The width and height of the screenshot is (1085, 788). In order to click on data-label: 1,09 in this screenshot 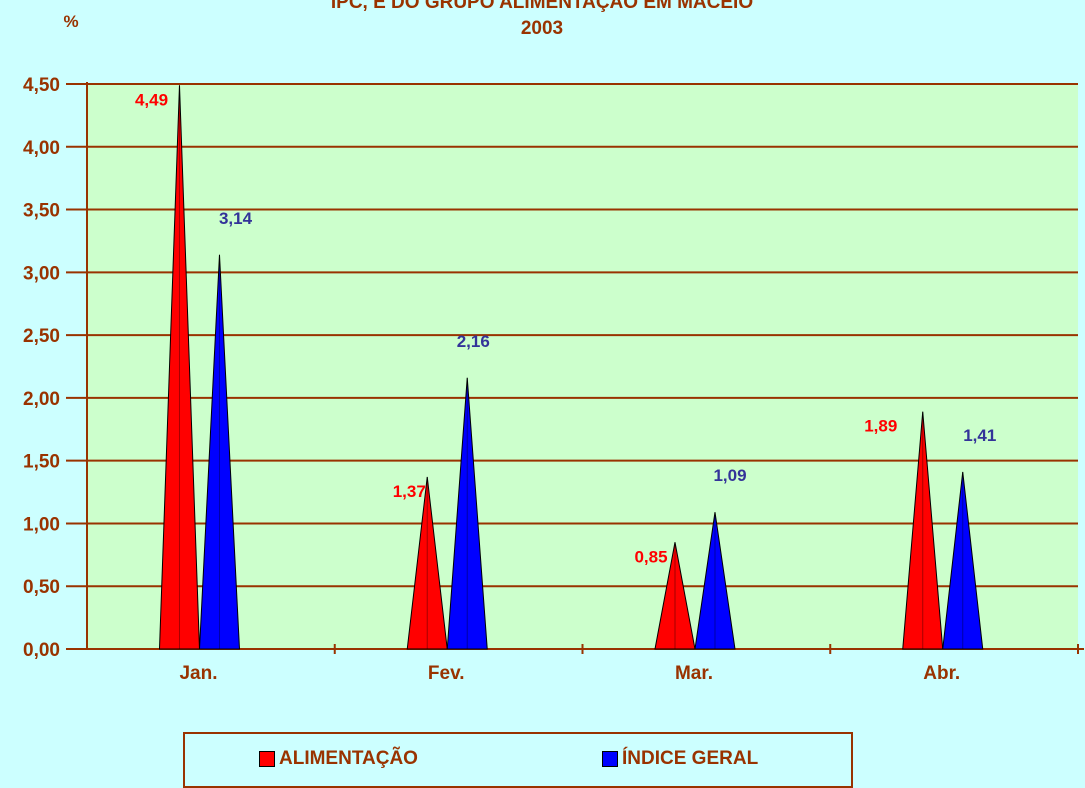, I will do `click(729, 475)`.